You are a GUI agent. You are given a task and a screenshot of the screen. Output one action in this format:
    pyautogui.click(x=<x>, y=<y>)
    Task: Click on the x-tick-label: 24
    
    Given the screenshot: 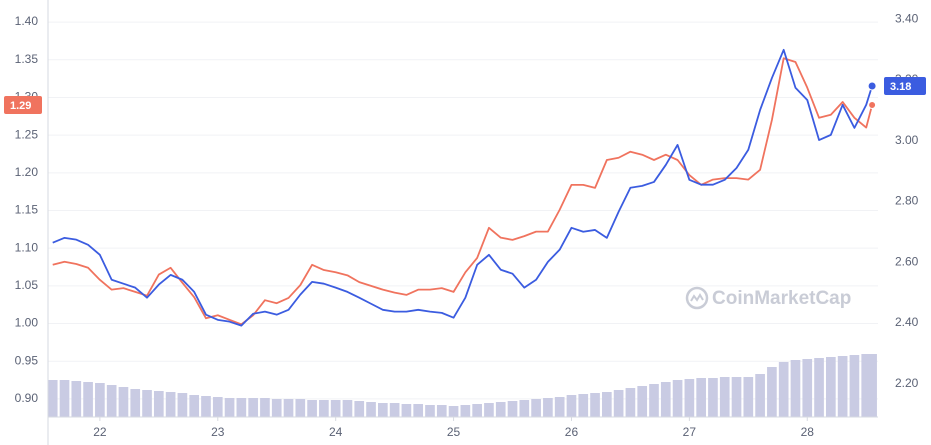 What is the action you would take?
    pyautogui.click(x=336, y=432)
    